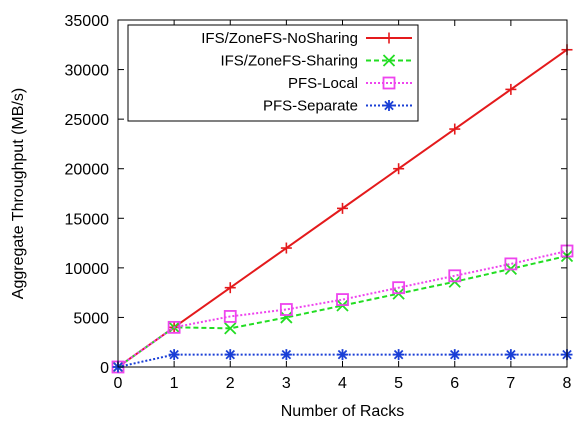  Describe the element at coordinates (510, 383) in the screenshot. I see `x-tick-label: 7` at that location.